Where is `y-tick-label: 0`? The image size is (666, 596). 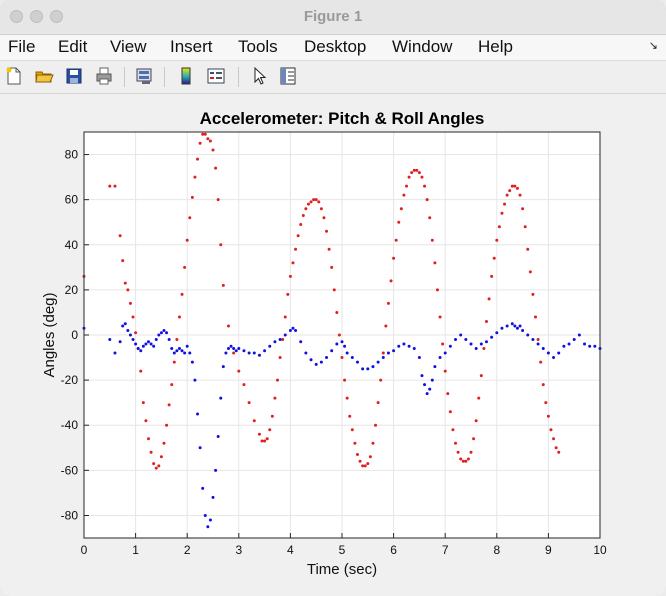
y-tick-label: 0 is located at coordinates (74, 335).